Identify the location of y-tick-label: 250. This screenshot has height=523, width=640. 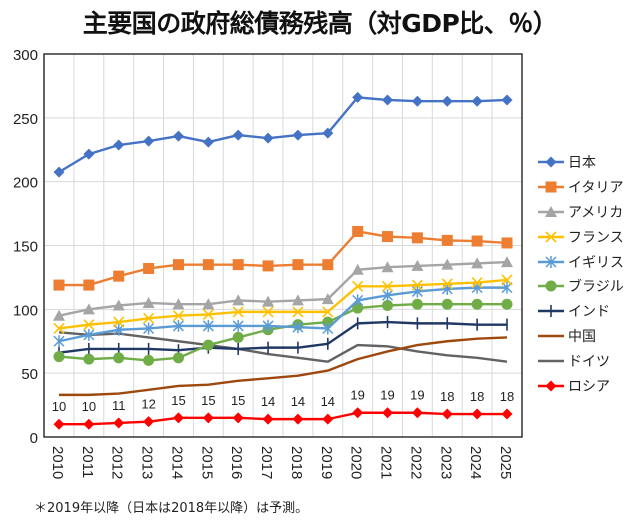
(25, 119).